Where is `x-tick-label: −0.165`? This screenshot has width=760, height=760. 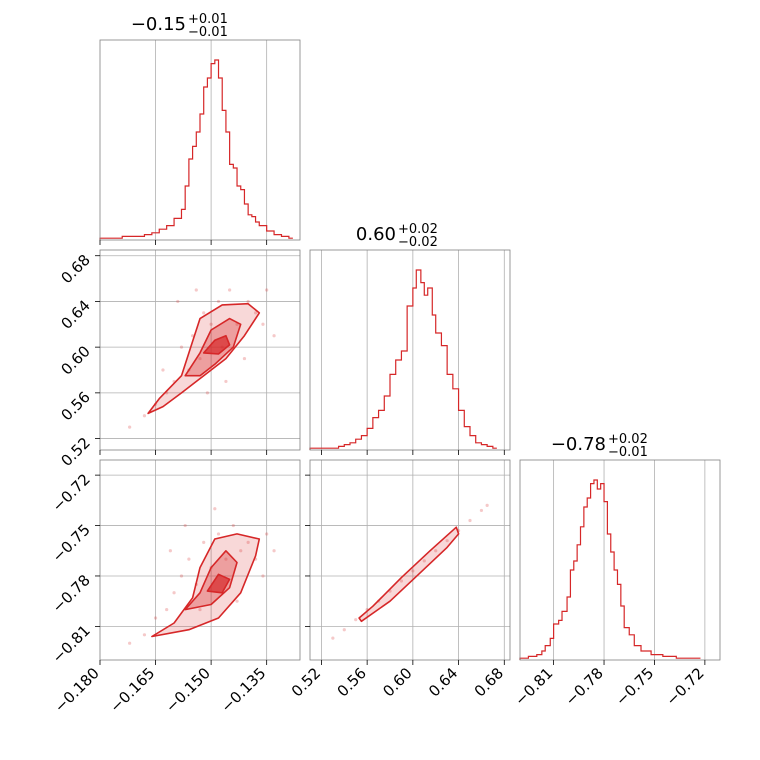
x-tick-label: −0.165 is located at coordinates (132, 690).